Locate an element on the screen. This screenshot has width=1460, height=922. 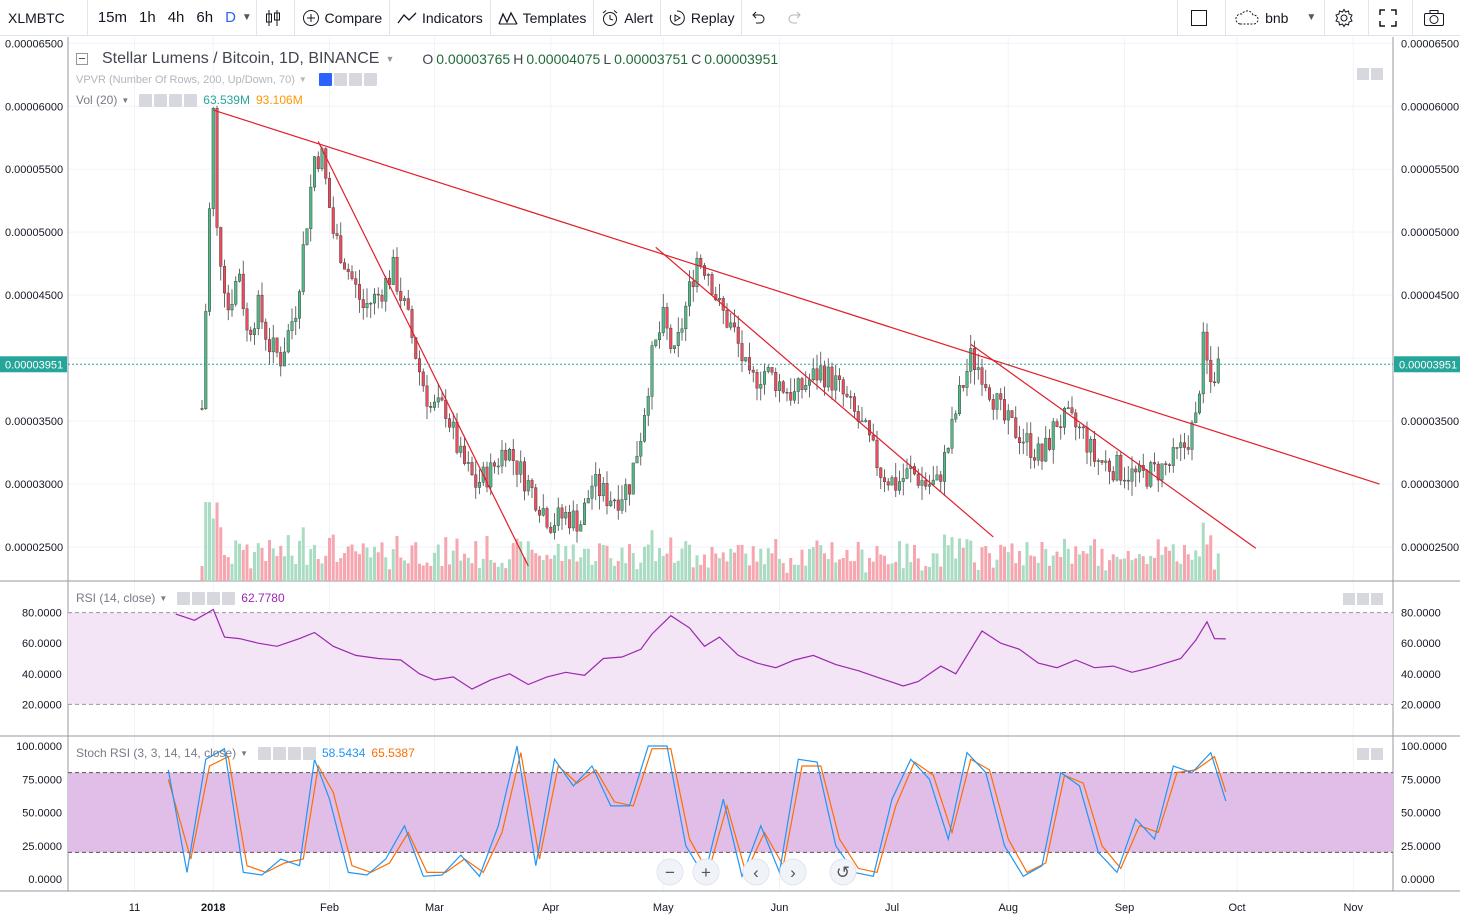
redo-button is located at coordinates (797, 18).